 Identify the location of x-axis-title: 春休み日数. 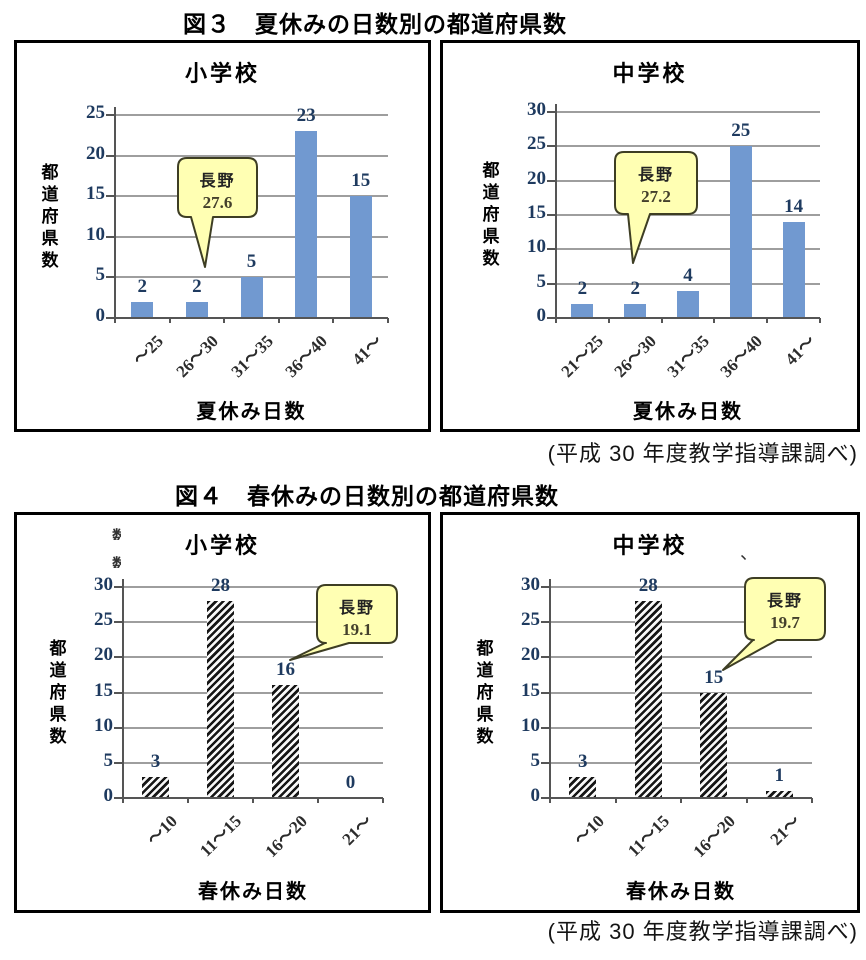
(681, 892).